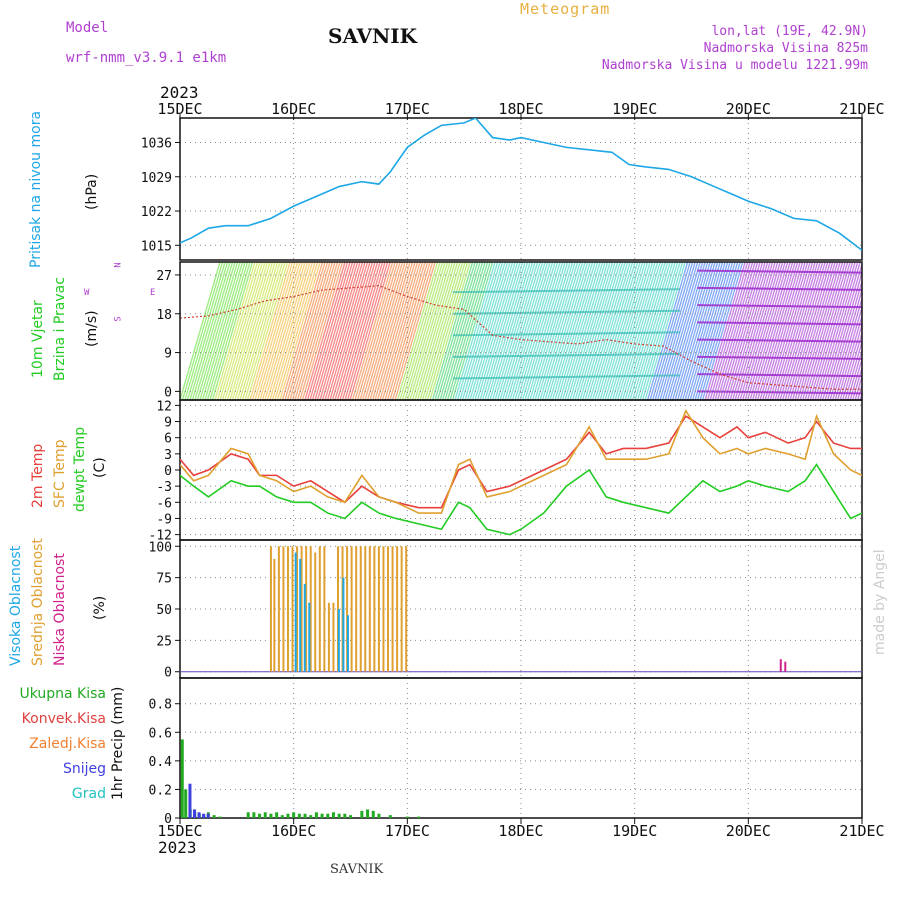  Describe the element at coordinates (87, 28) in the screenshot. I see `model-label: Model` at that location.